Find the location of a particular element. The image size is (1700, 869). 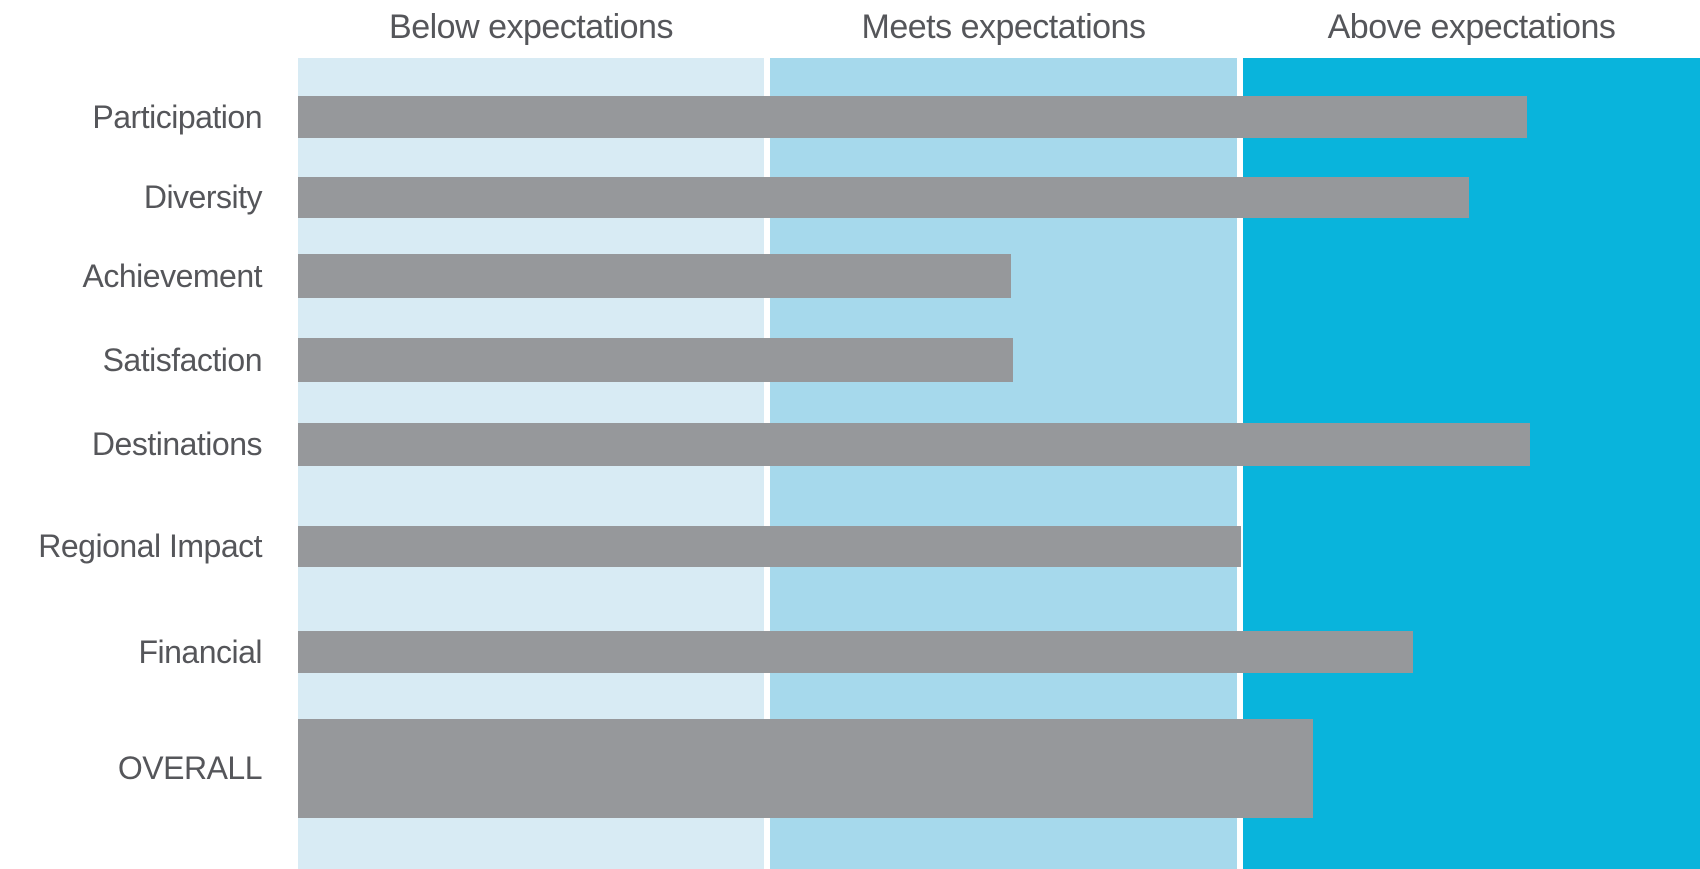

band-header-above-expectations: Above expectations is located at coordinates (1471, 27).